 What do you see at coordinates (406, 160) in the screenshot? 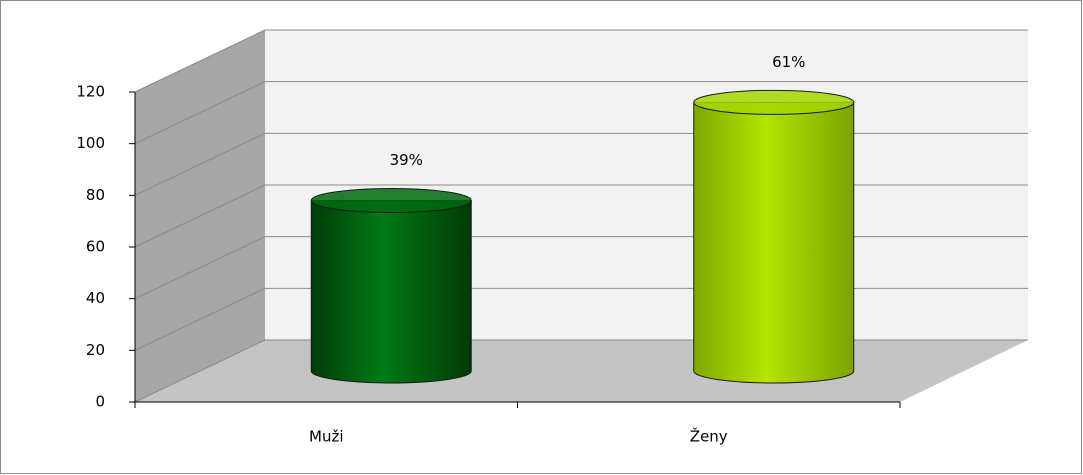
I see `data-label: 39%` at bounding box center [406, 160].